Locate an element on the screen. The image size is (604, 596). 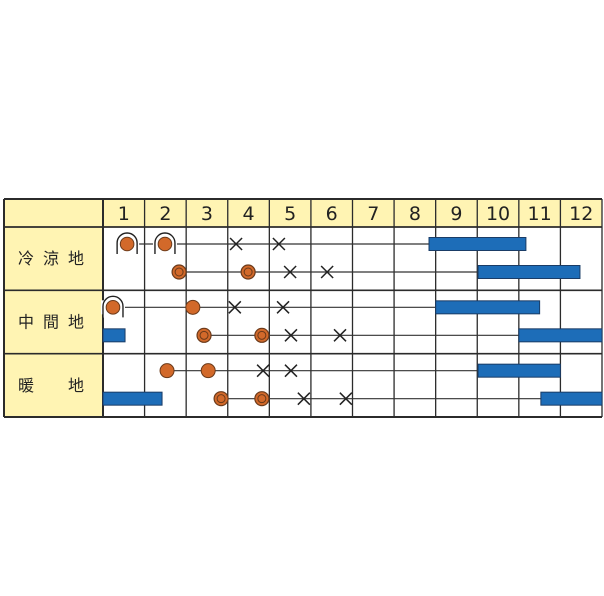
month-header-1: 1 is located at coordinates (124, 214).